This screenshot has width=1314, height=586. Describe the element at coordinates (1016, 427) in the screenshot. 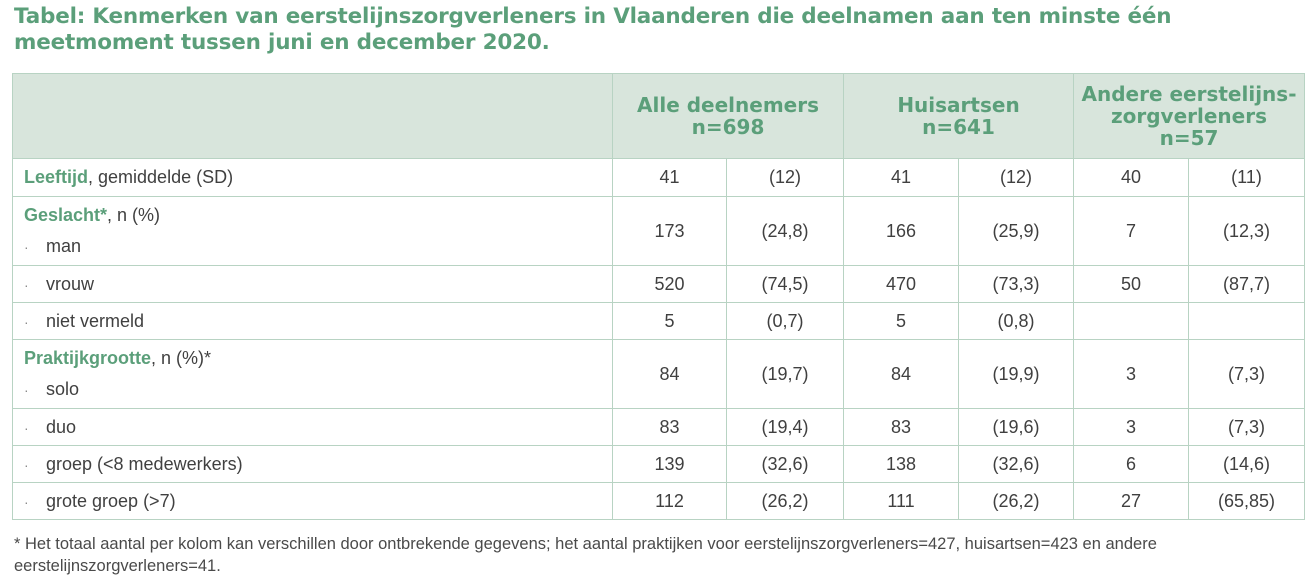

I see `cell-value: (19,6)` at that location.